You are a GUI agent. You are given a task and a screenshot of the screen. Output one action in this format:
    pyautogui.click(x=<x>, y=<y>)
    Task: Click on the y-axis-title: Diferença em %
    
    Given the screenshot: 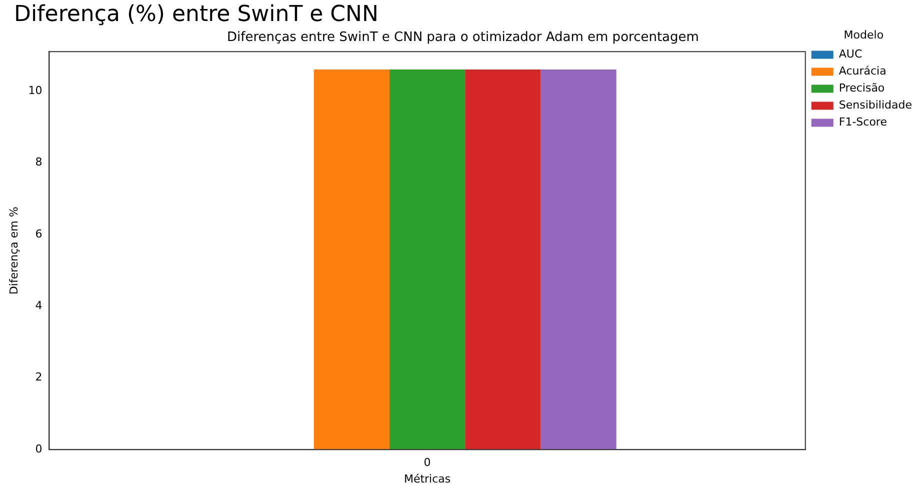 What is the action you would take?
    pyautogui.click(x=13, y=250)
    